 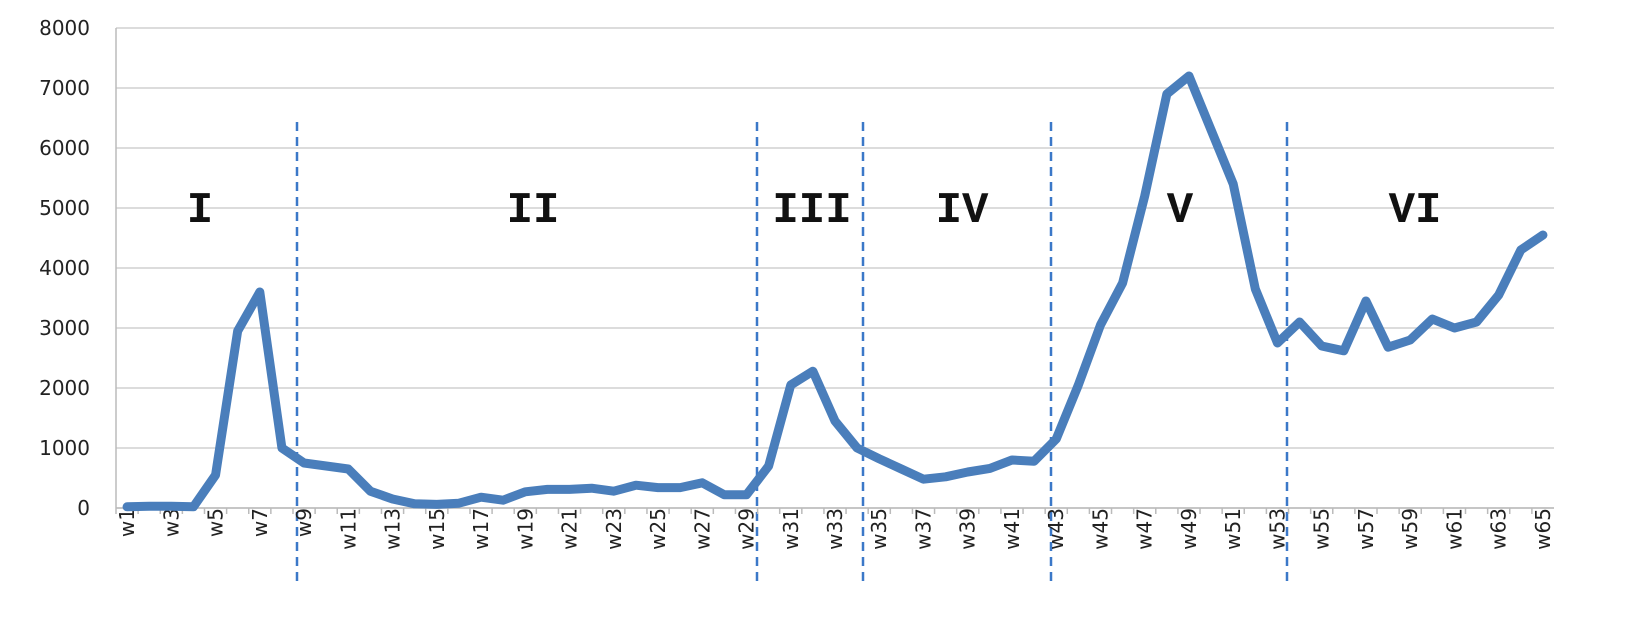 What do you see at coordinates (1145, 529) in the screenshot?
I see `x-tick-label: w47` at bounding box center [1145, 529].